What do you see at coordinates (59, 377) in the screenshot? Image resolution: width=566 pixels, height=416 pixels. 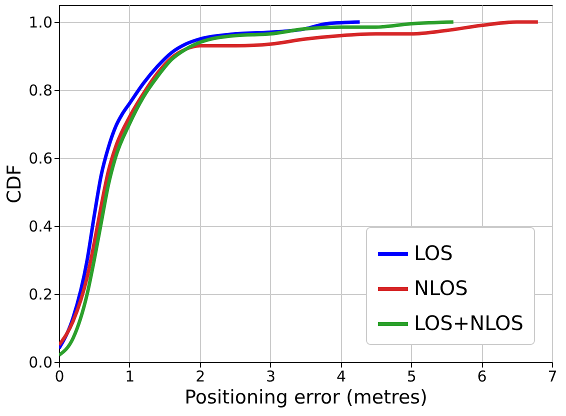 I see `x-tick-label: 0` at bounding box center [59, 377].